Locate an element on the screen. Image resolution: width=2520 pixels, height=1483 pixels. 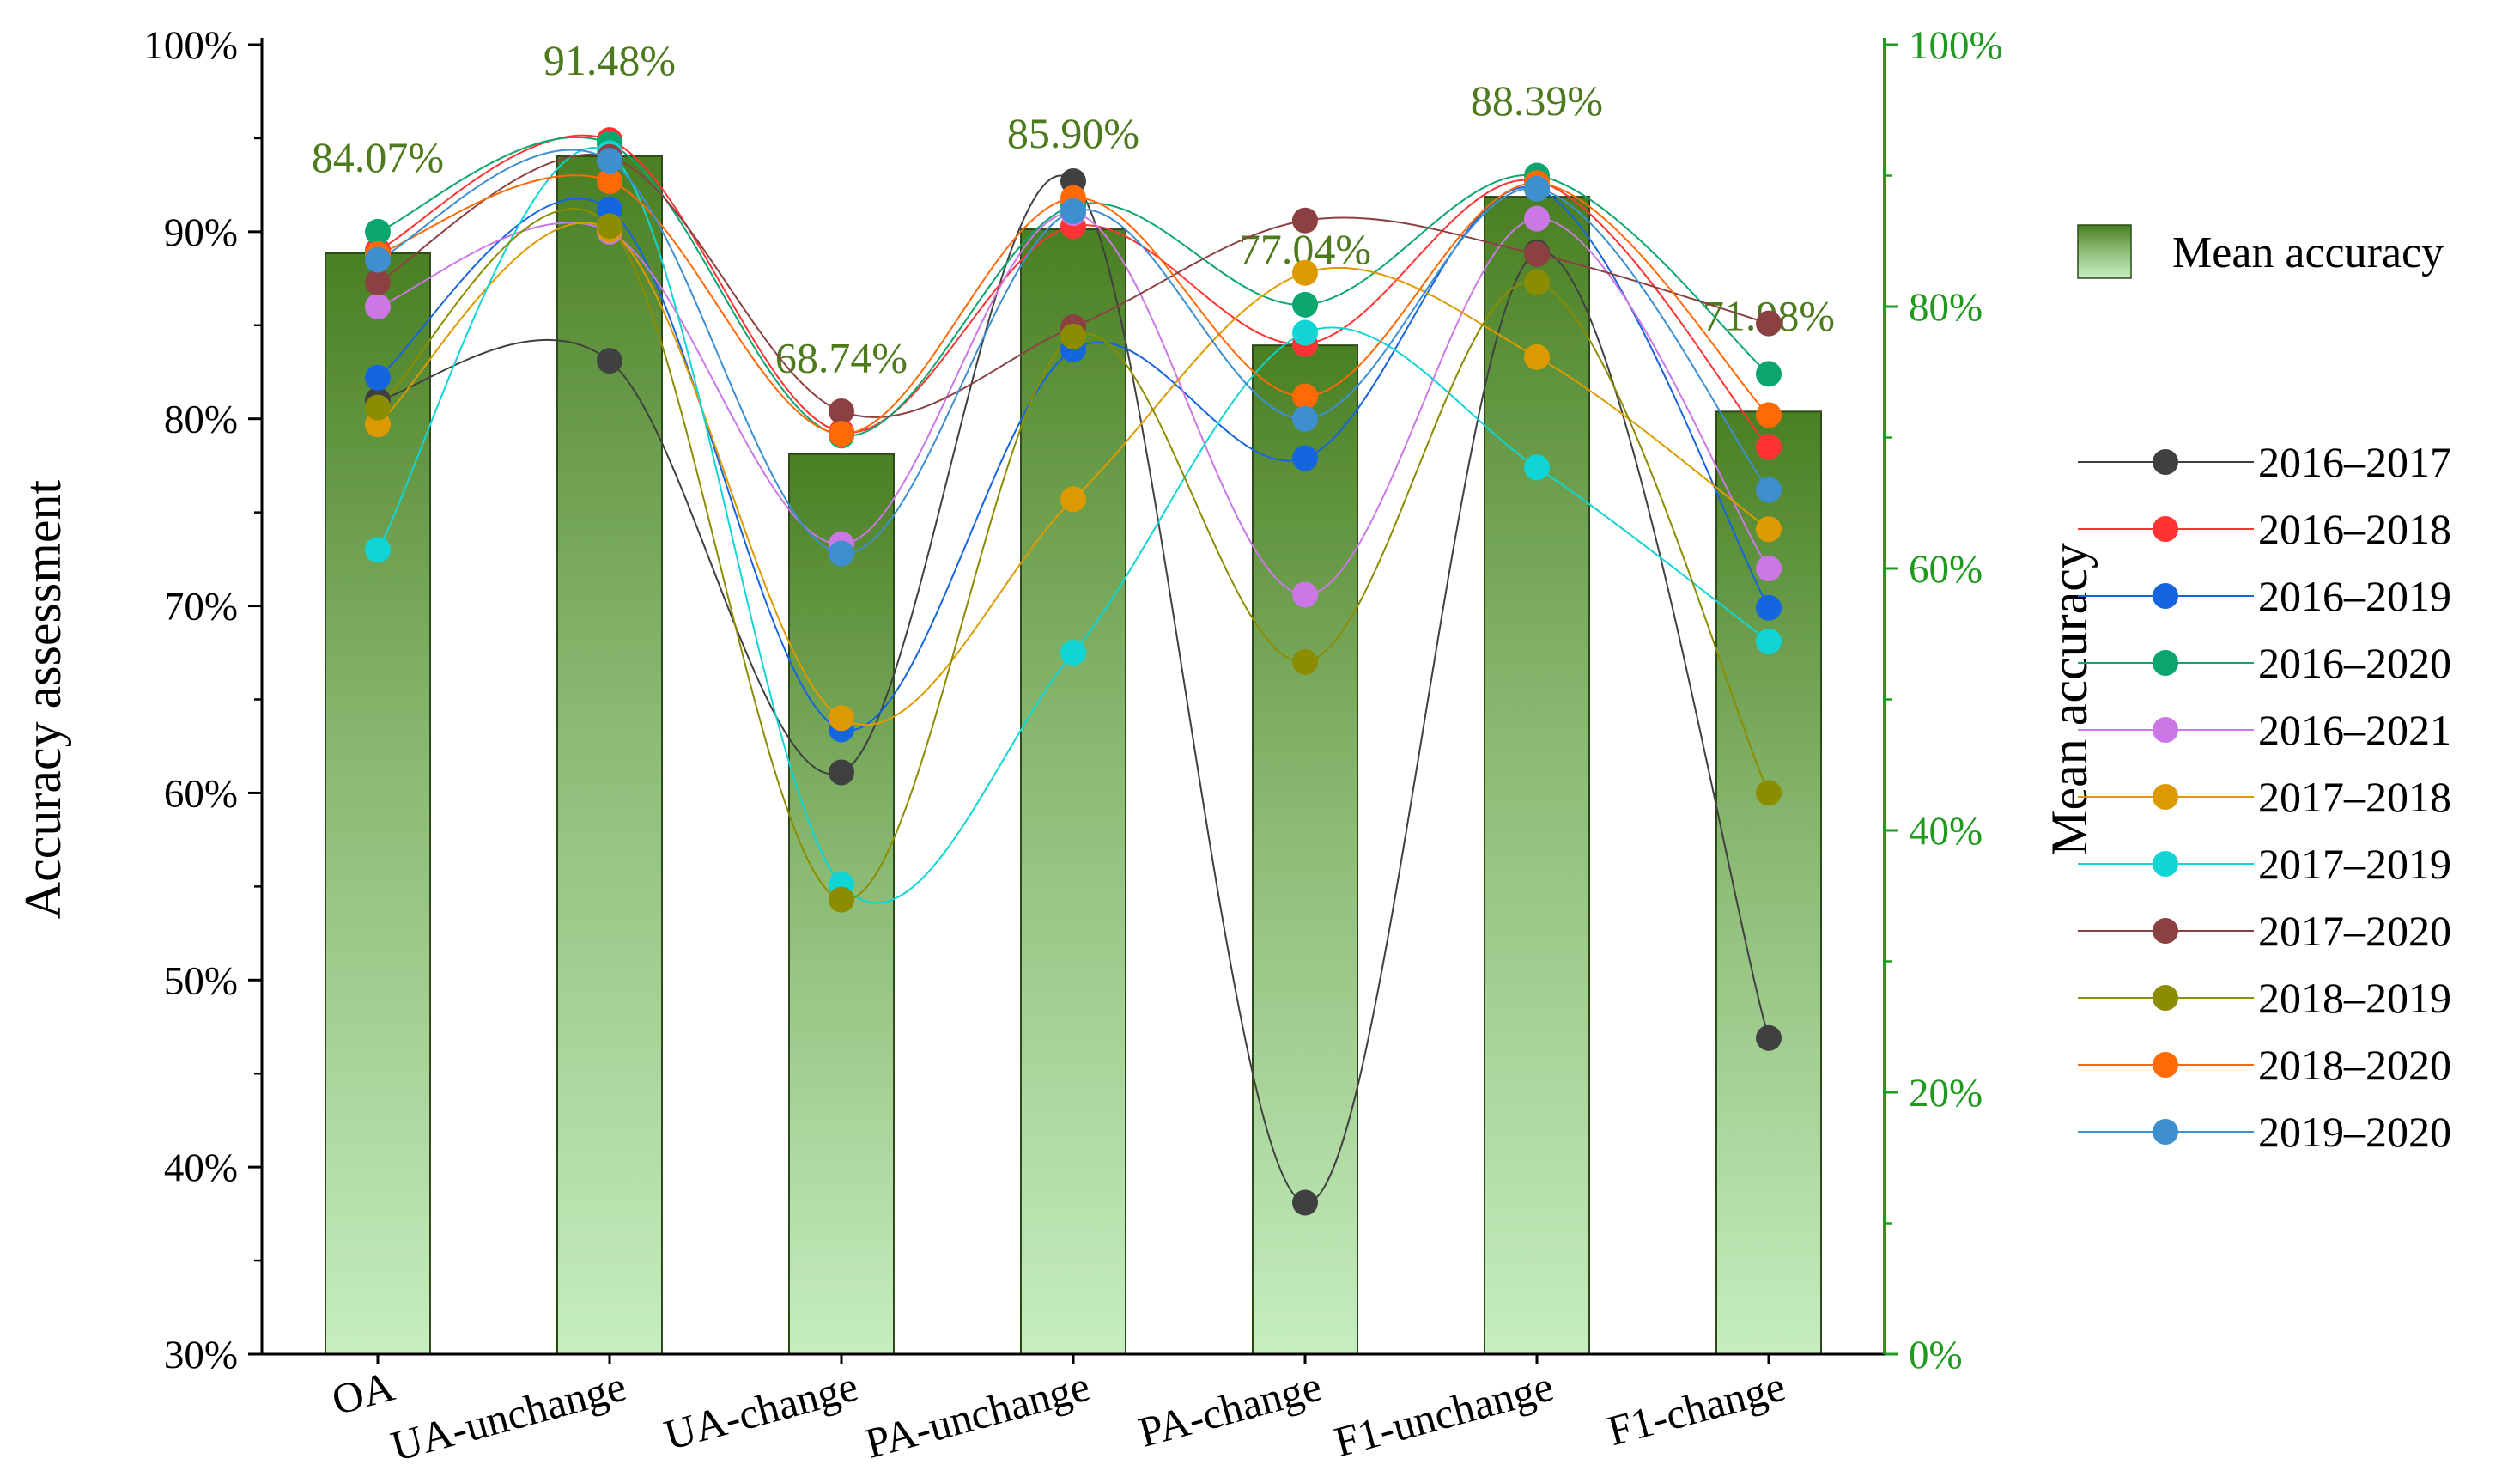
left-tick-label: 60% is located at coordinates (201, 793).